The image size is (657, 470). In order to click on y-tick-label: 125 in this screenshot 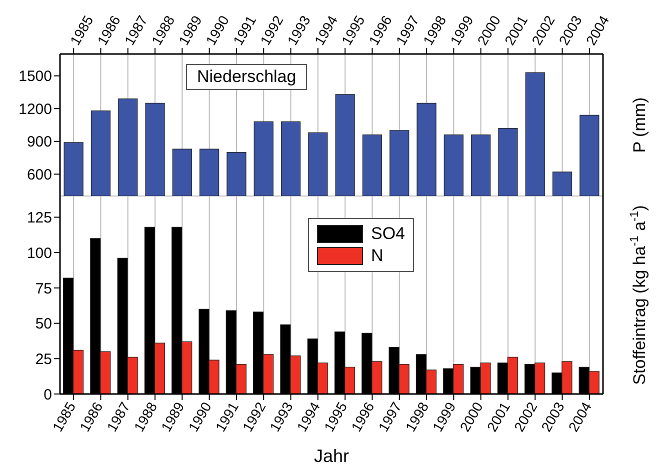, I will do `click(39, 218)`.